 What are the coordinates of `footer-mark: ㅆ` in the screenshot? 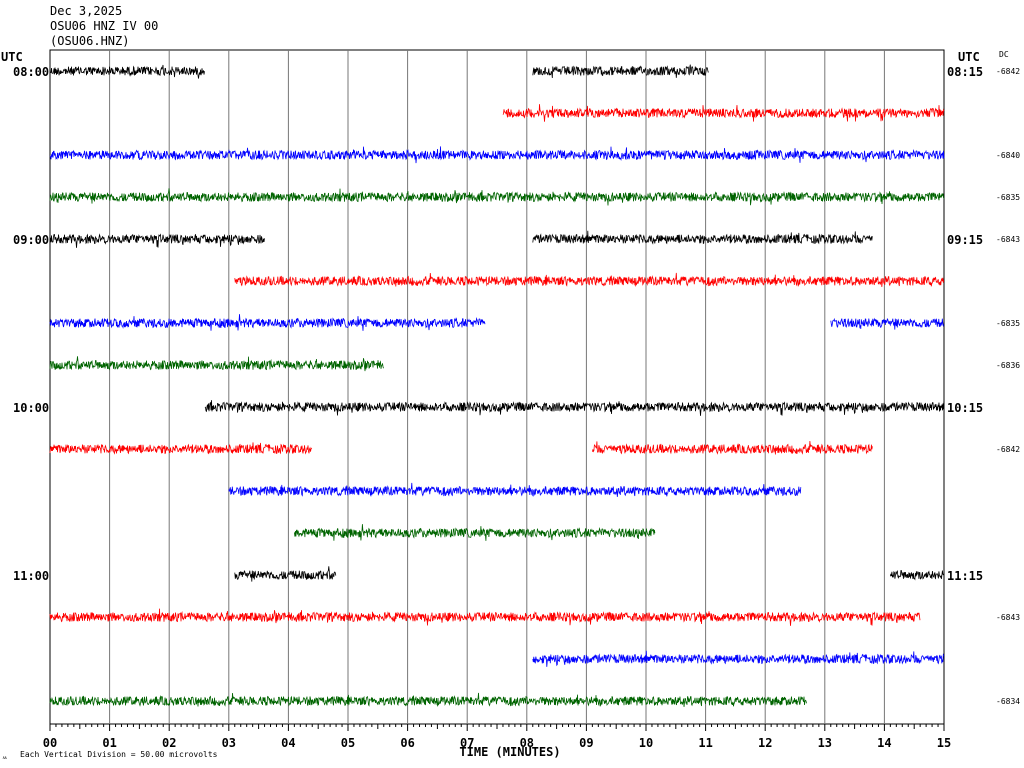 It's located at (5, 758).